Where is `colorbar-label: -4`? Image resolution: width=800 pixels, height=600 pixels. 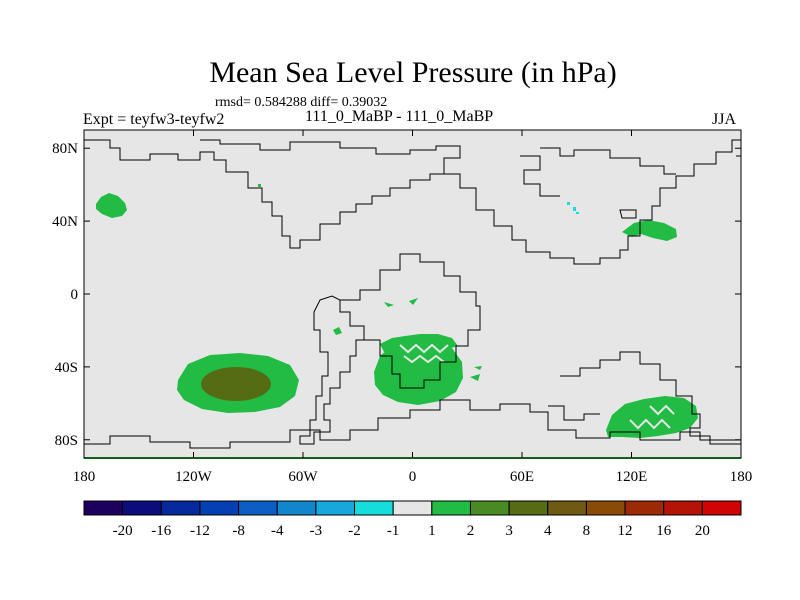
colorbar-label: -4 is located at coordinates (277, 531).